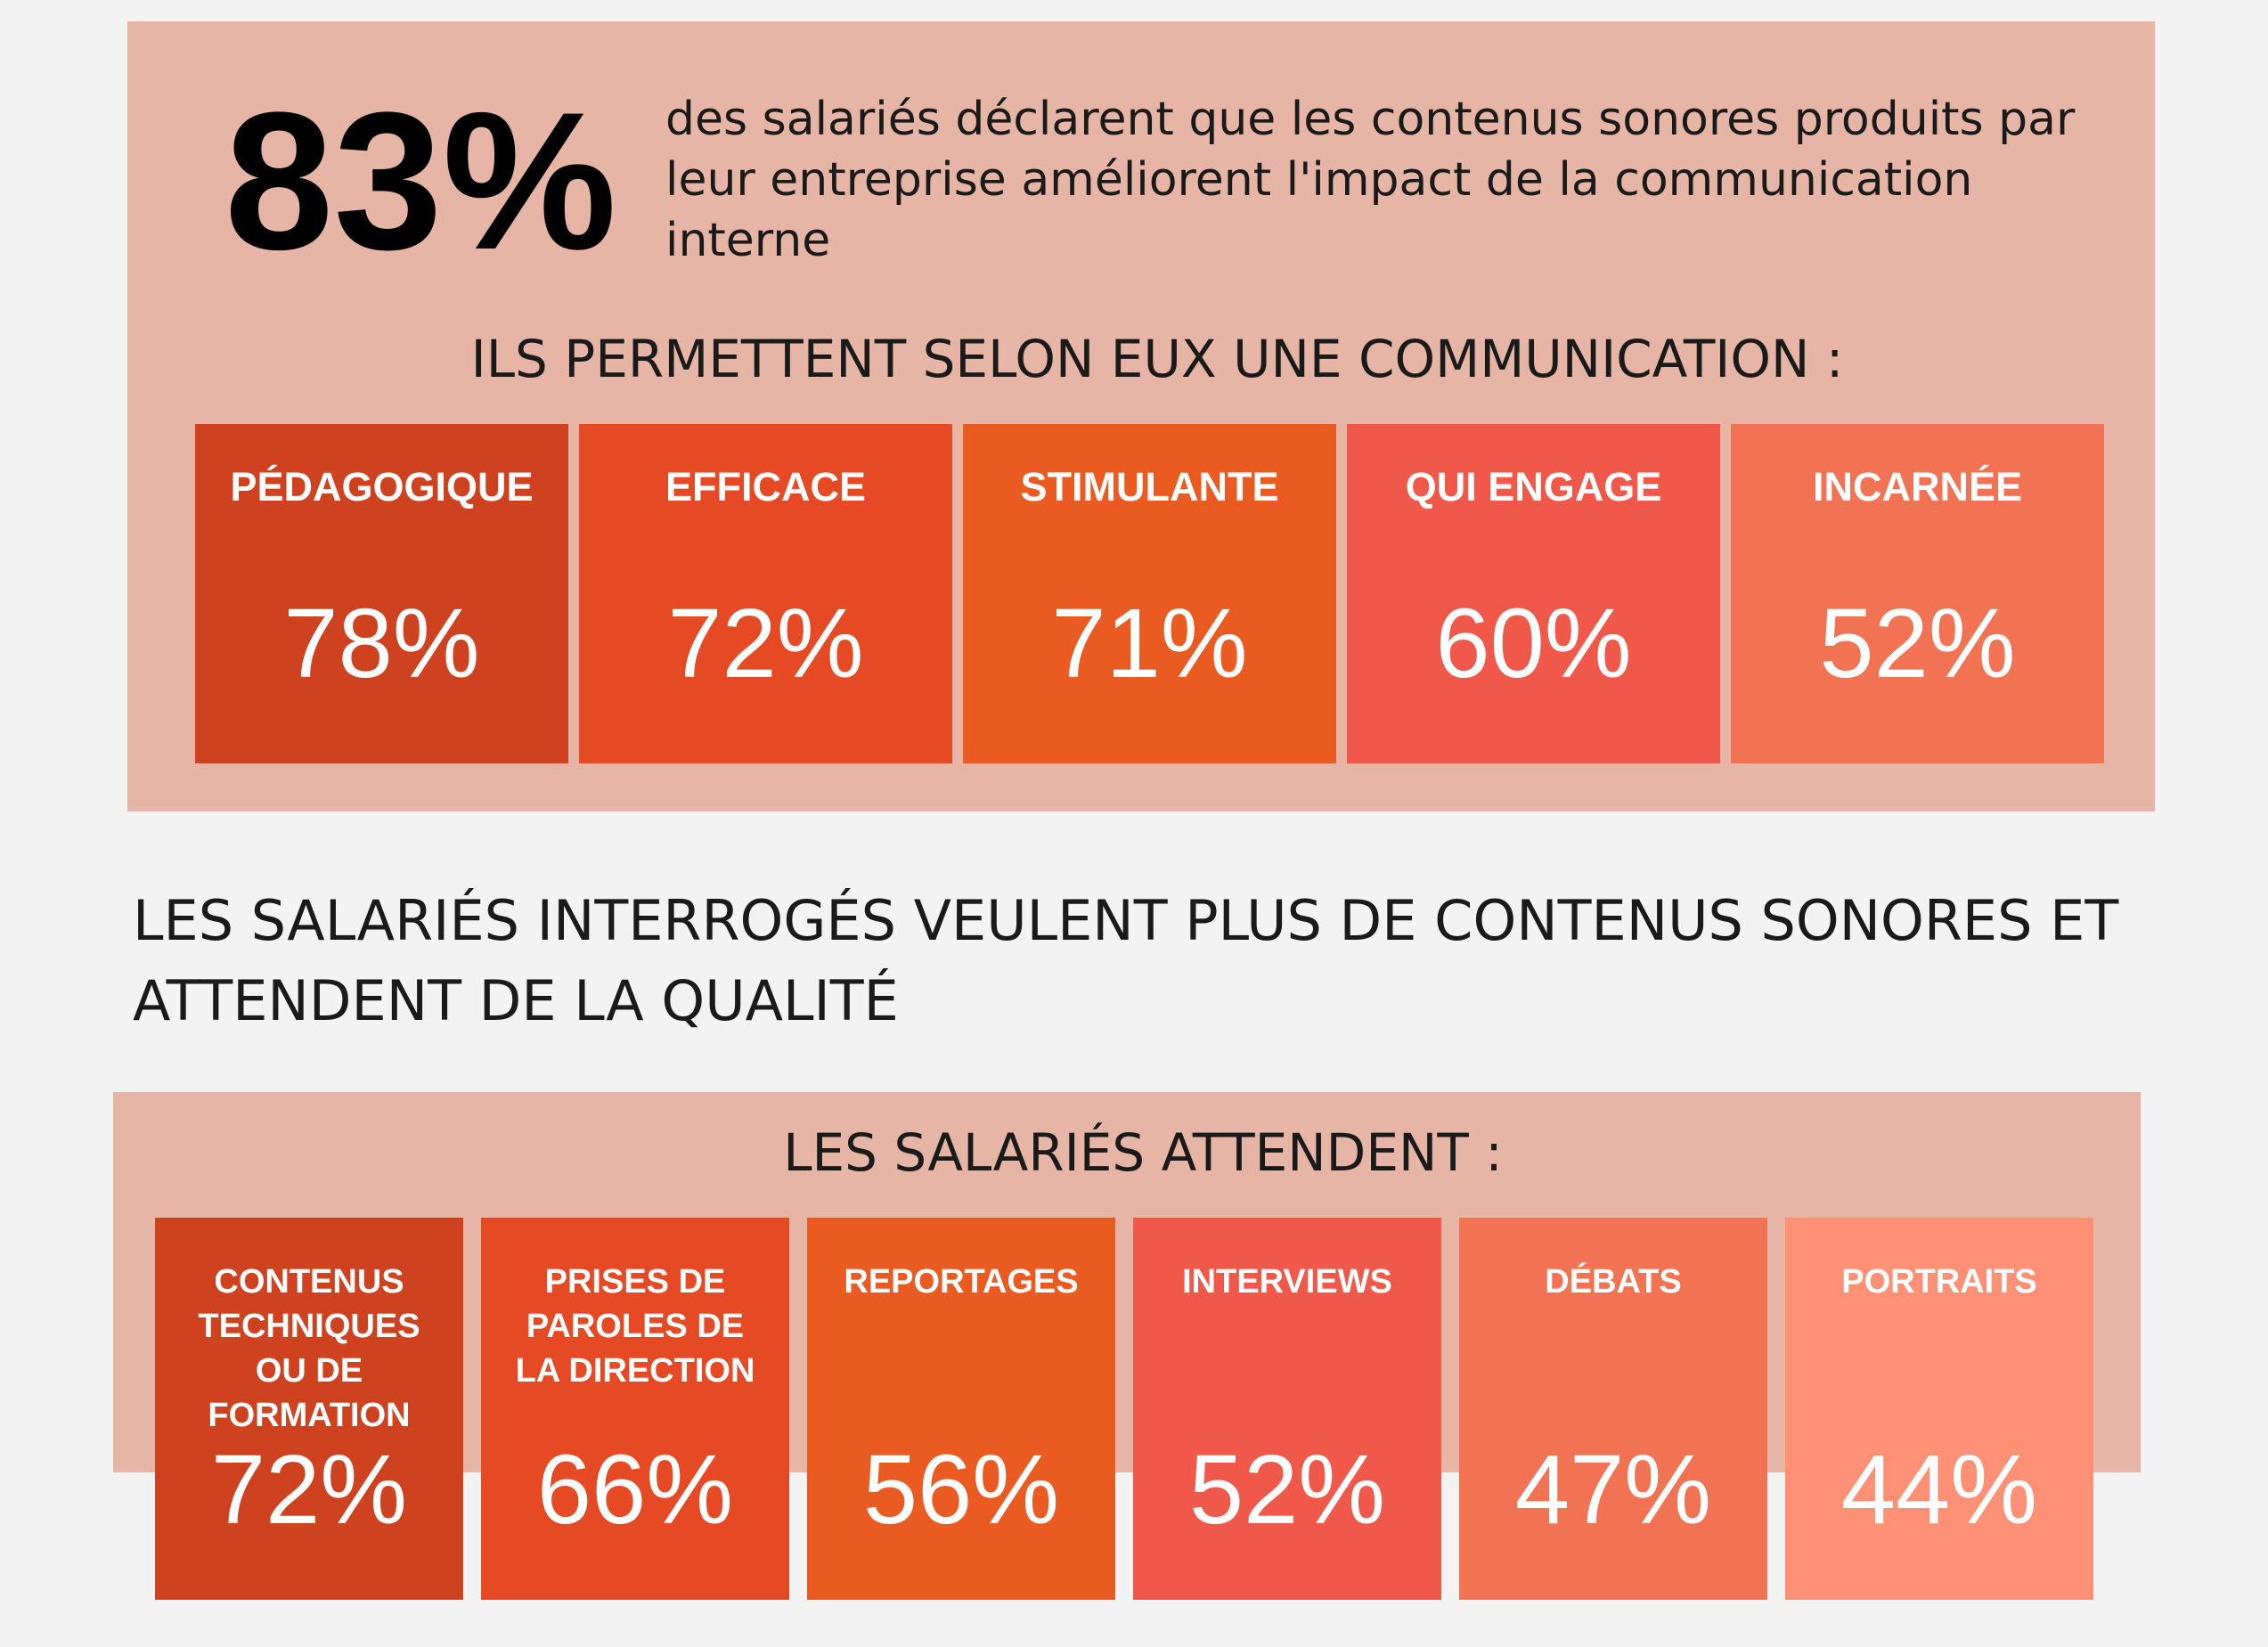  I want to click on stat-card-label-line: LA DIRECTION, so click(635, 1371).